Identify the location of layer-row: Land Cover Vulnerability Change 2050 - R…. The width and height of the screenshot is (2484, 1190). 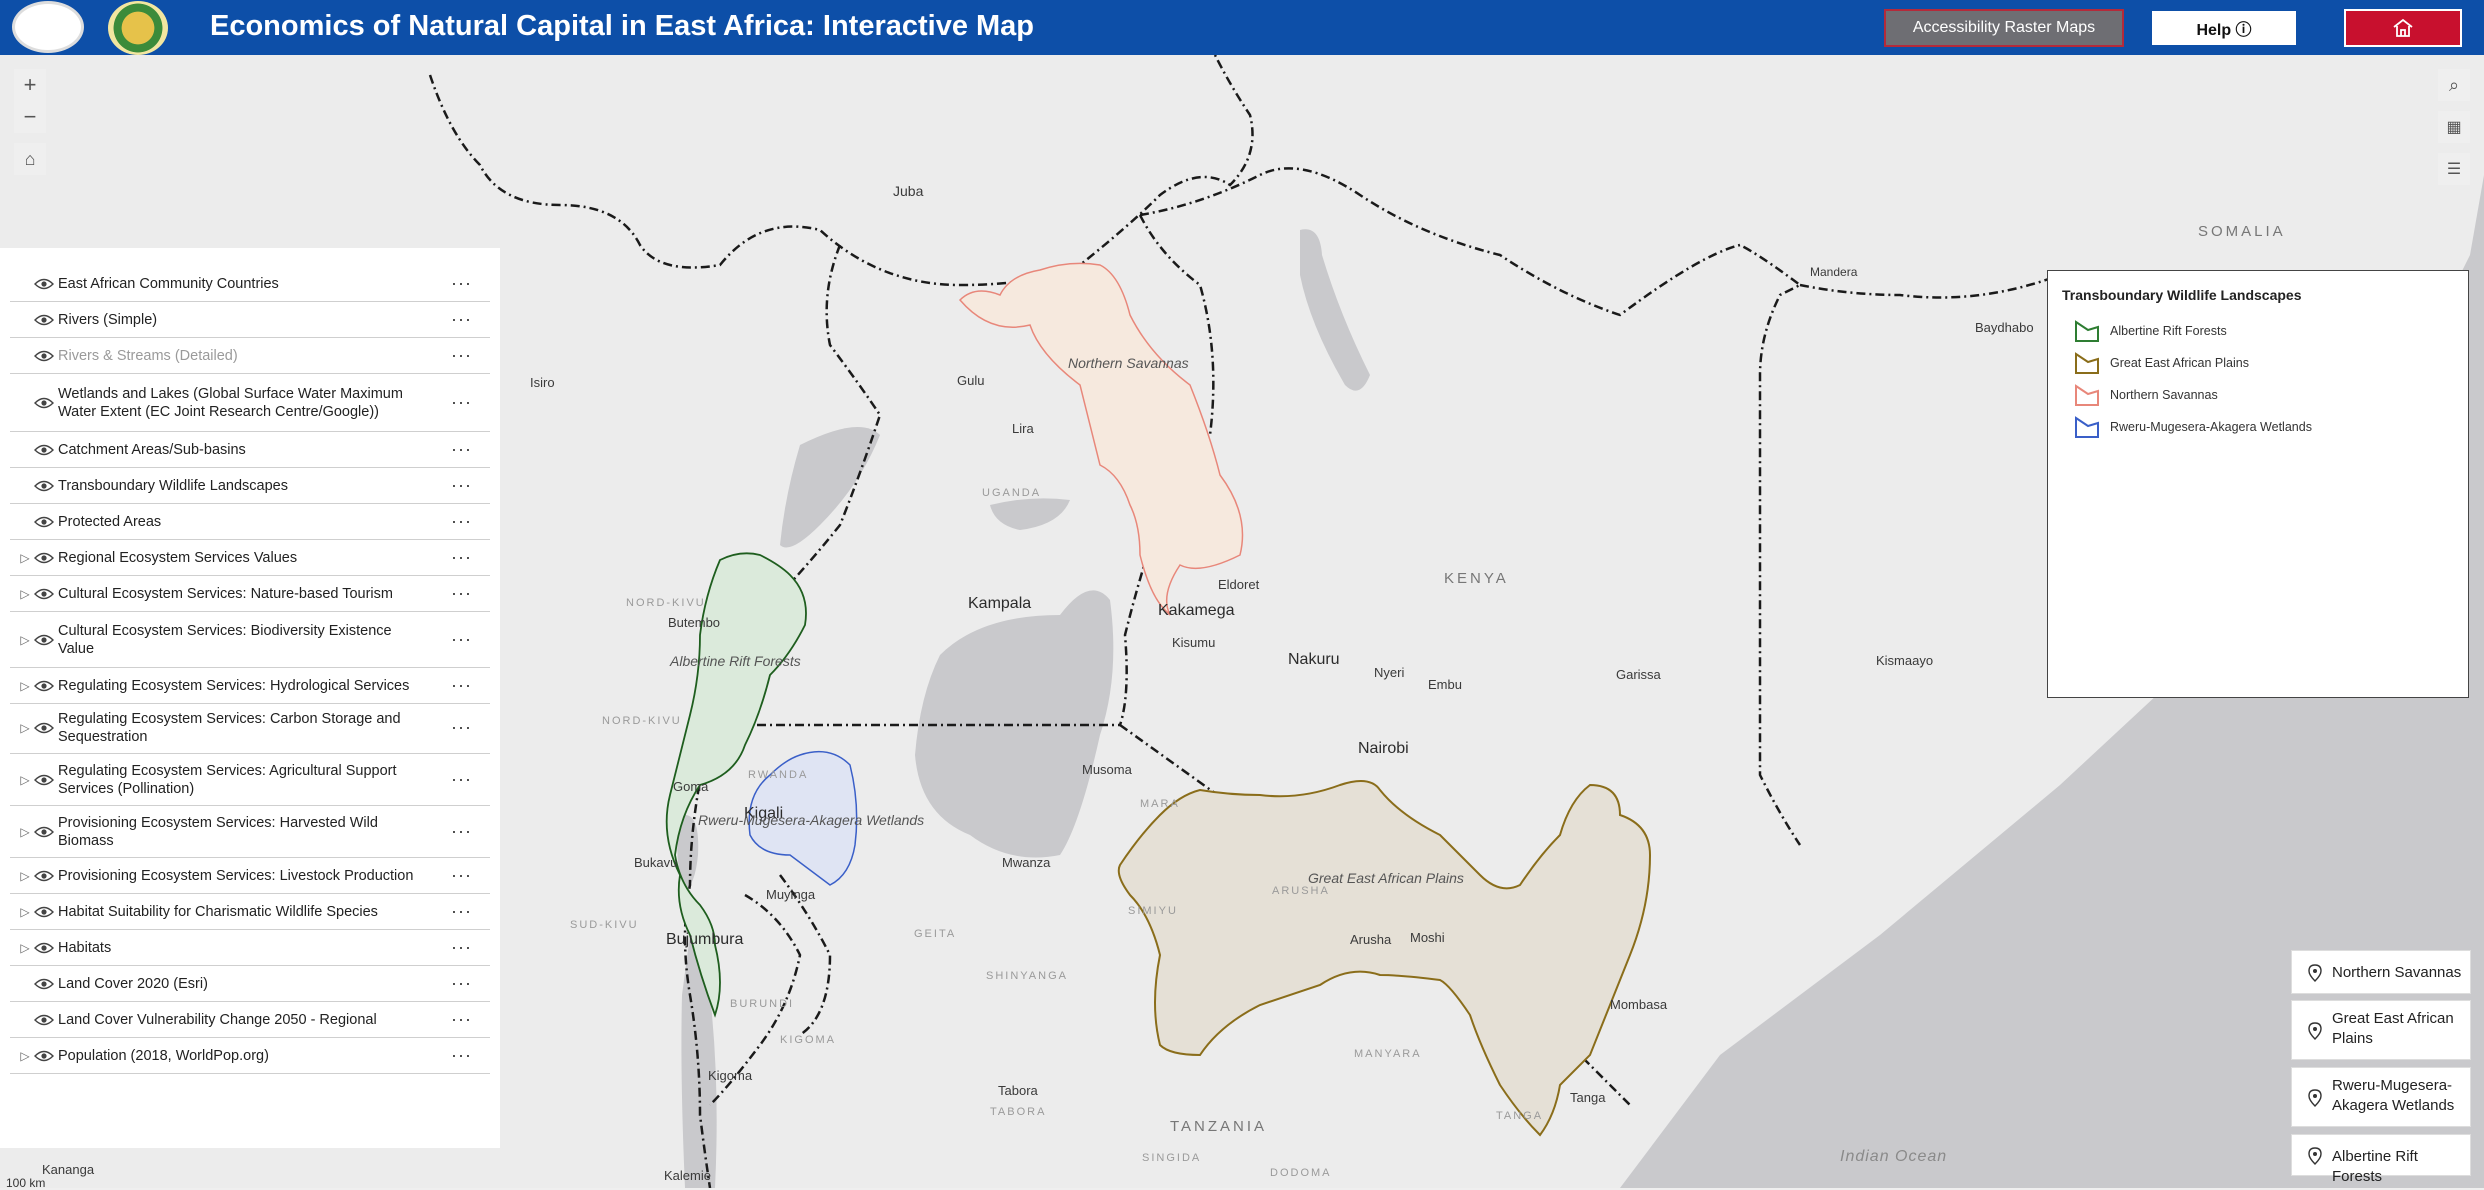
(250, 1020).